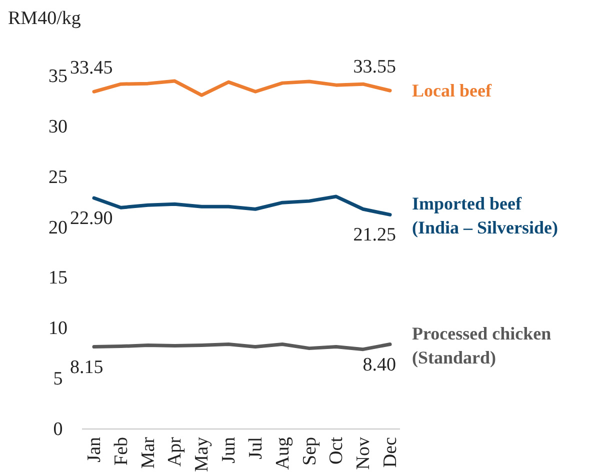  What do you see at coordinates (229, 450) in the screenshot?
I see `x-tick-label: Jun` at bounding box center [229, 450].